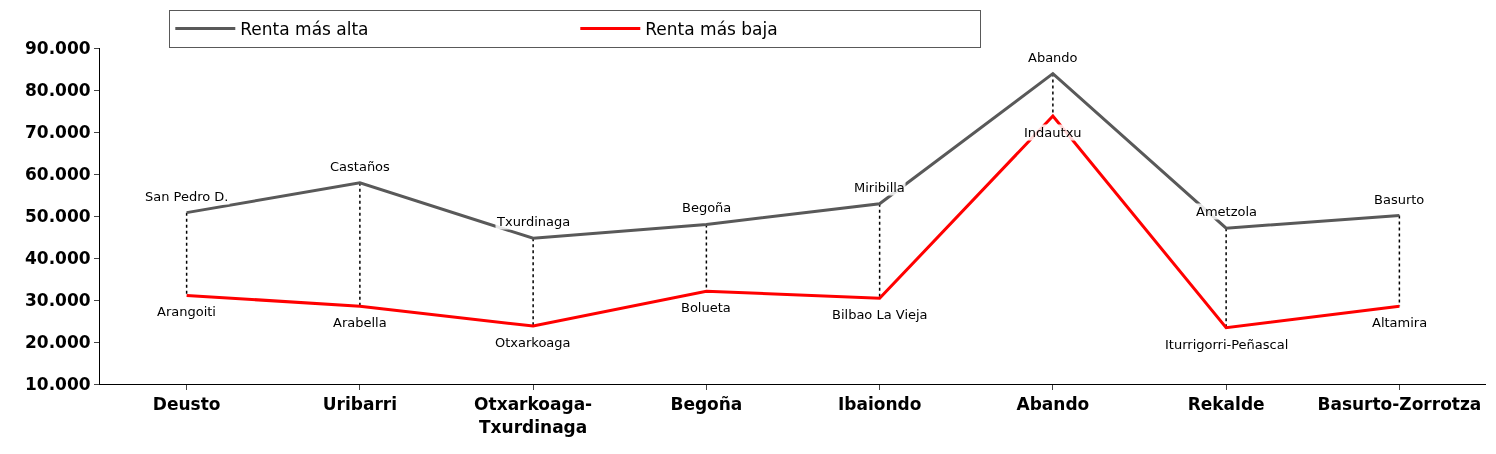  What do you see at coordinates (880, 314) in the screenshot?
I see `annotation: Bilbao La Vieja` at bounding box center [880, 314].